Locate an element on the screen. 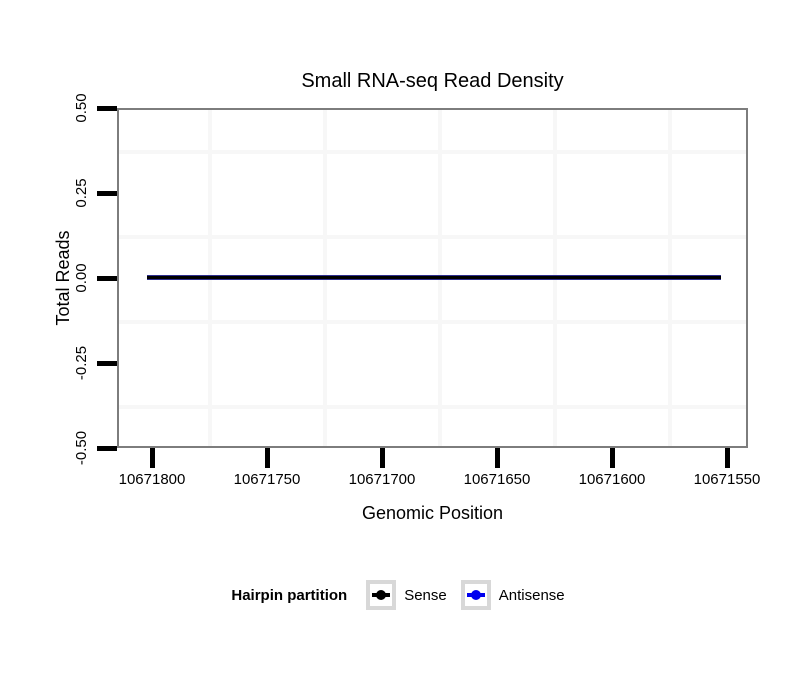  legend-key-antisense is located at coordinates (475, 595).